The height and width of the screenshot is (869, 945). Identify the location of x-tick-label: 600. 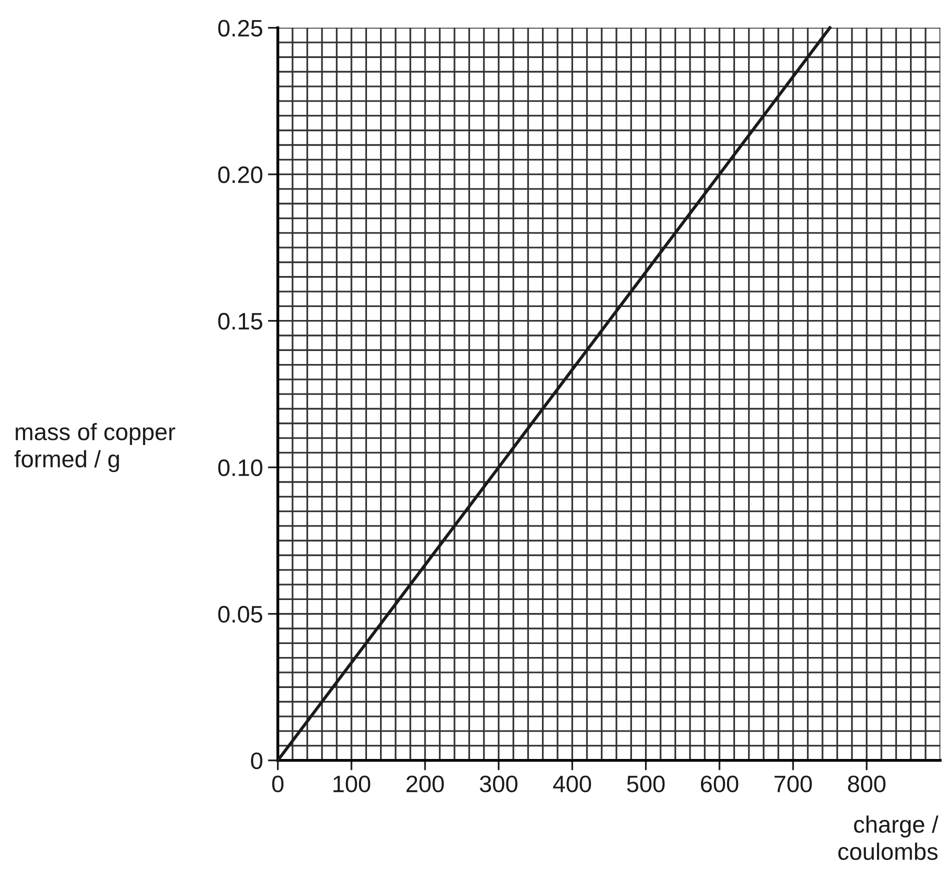
(719, 784).